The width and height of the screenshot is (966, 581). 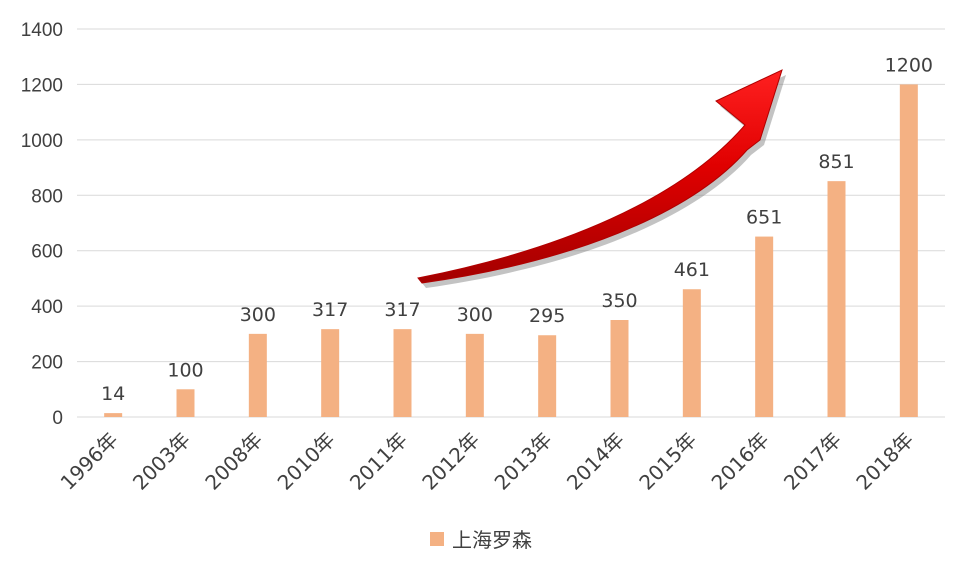 I want to click on x-tick-label: 1996年, so click(x=89, y=461).